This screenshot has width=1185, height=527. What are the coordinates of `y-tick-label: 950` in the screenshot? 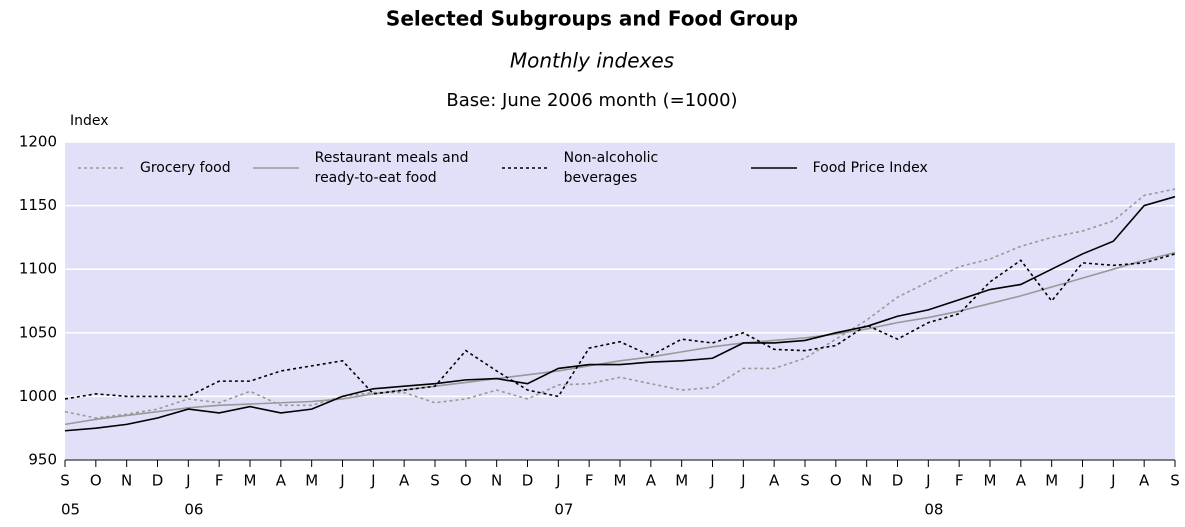 It's located at (42, 460).